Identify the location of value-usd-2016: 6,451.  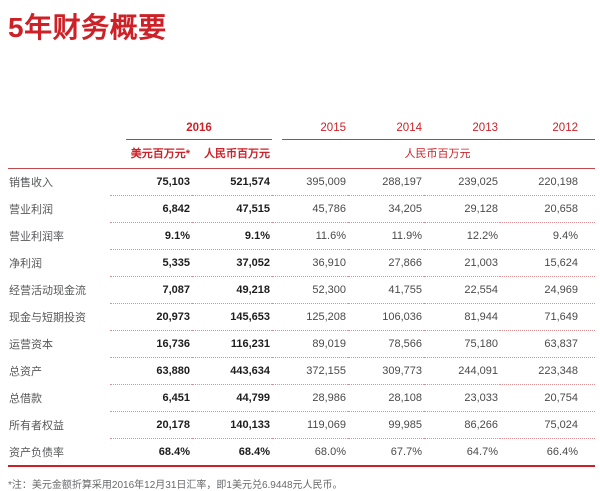
(151, 398).